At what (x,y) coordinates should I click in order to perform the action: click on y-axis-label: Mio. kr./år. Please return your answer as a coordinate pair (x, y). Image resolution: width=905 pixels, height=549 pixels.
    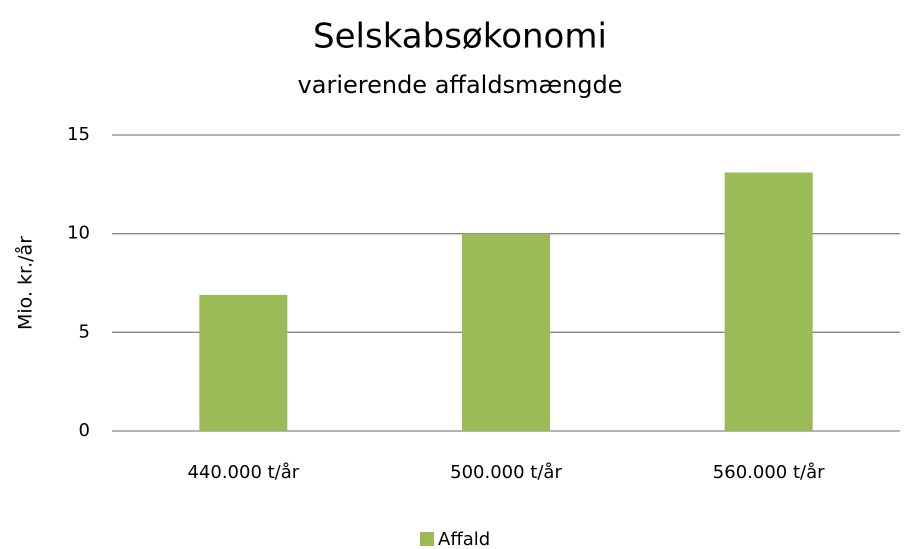
    Looking at the image, I should click on (25, 283).